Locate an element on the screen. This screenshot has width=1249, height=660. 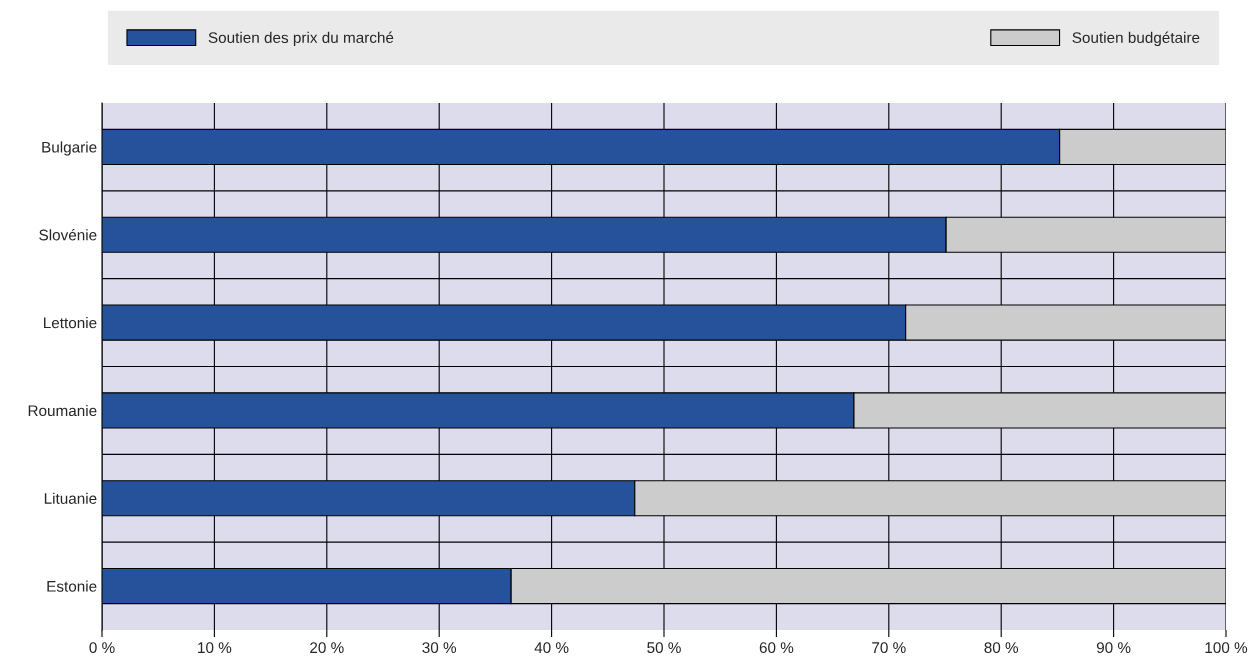
x-tick-label: 70 % is located at coordinates (889, 648).